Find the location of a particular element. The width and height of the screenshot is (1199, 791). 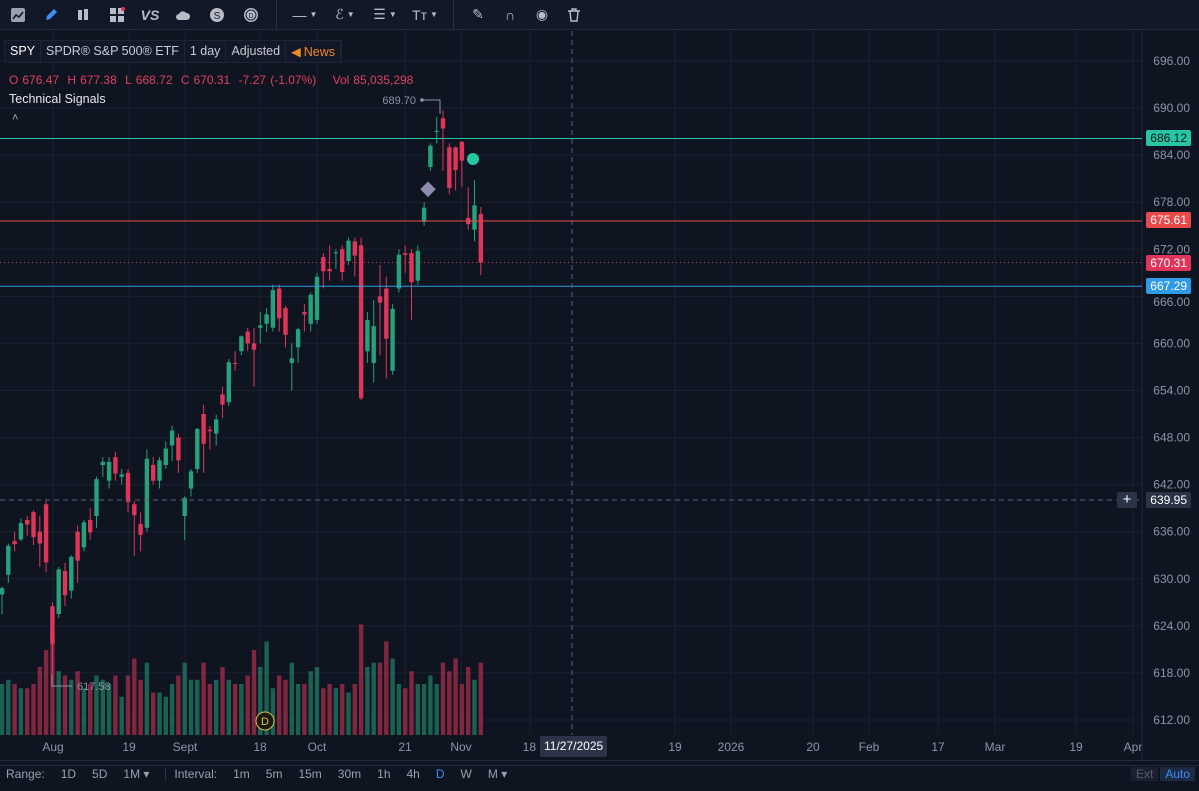

news-label: News is located at coordinates (319, 52).